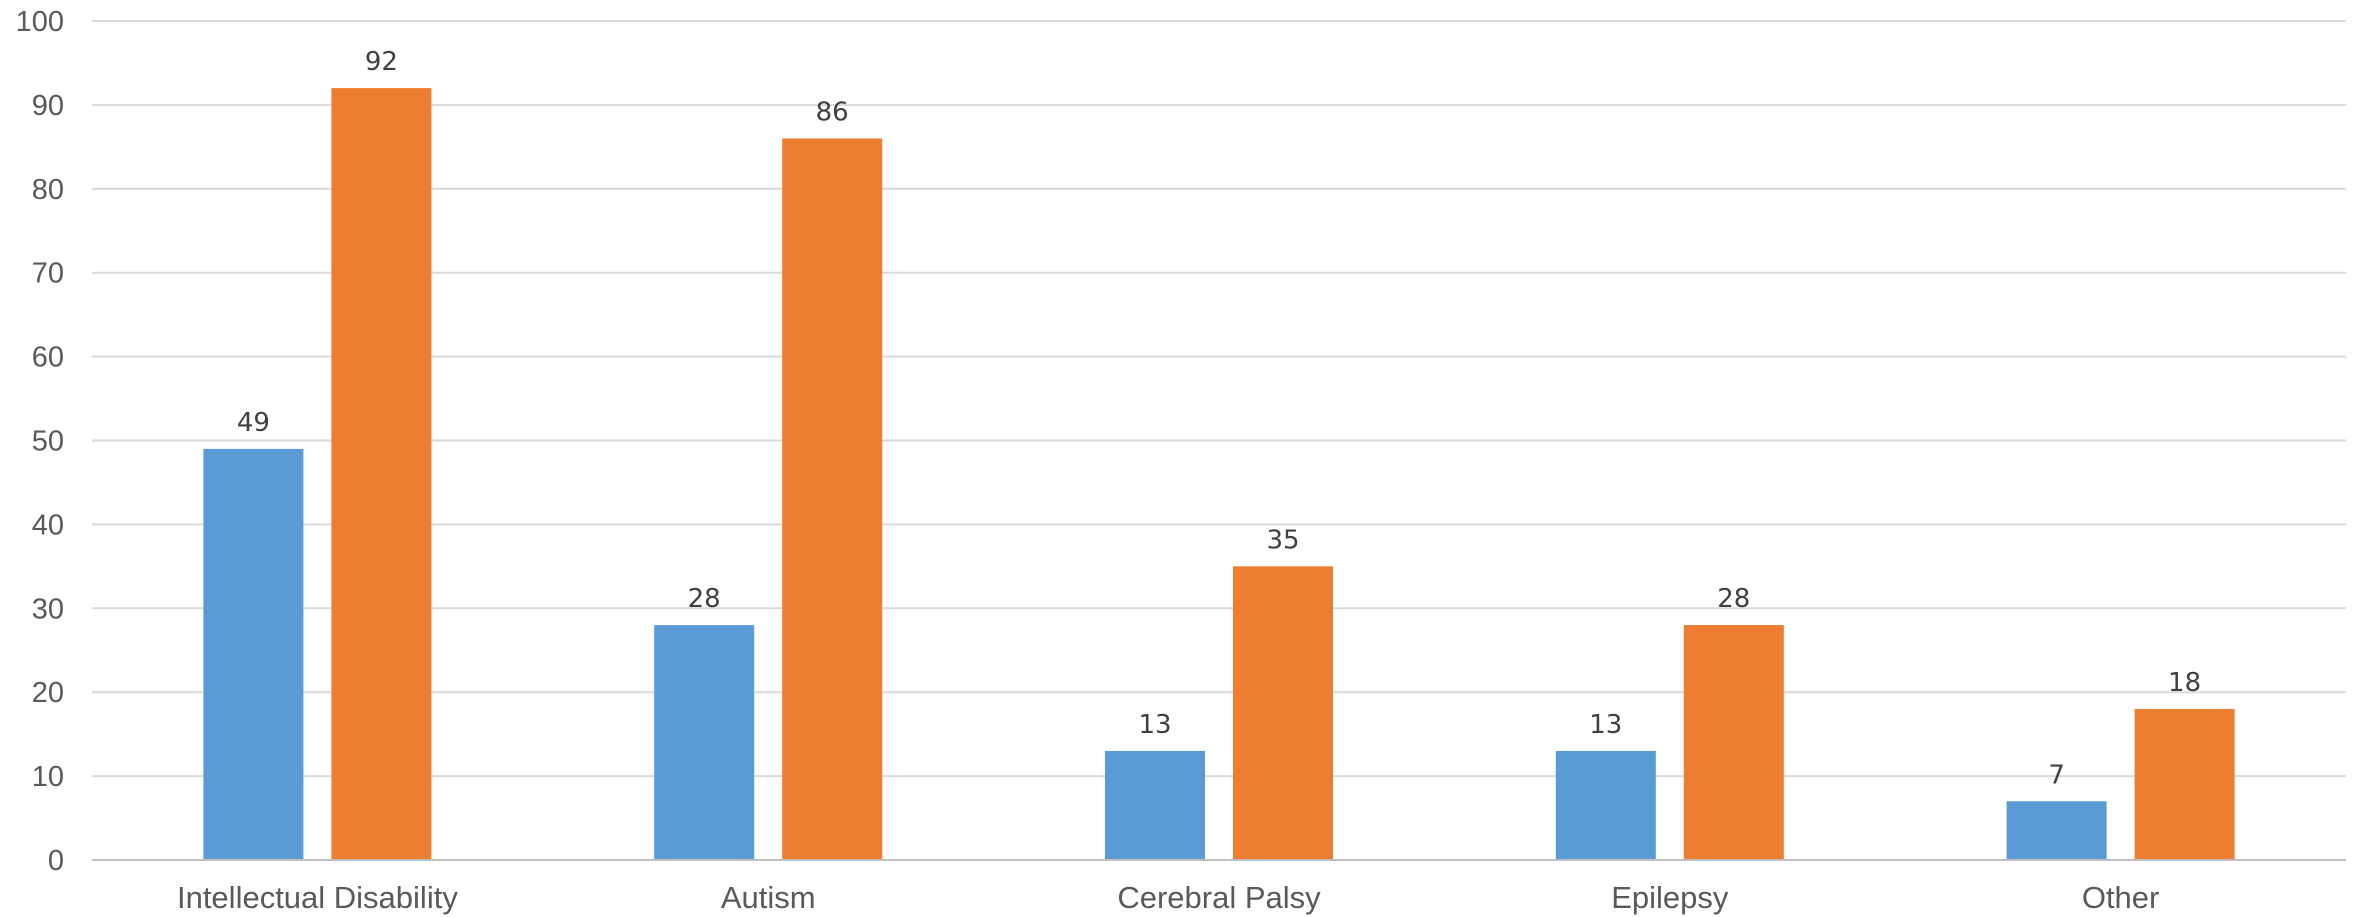  Describe the element at coordinates (381, 62) in the screenshot. I see `data-label: 92` at that location.